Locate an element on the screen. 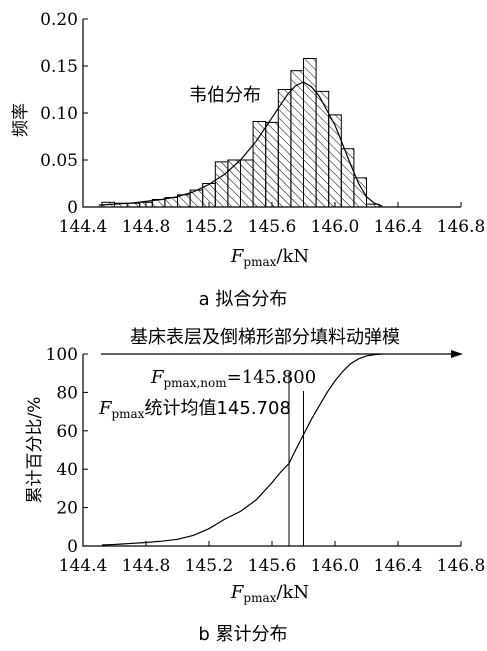 Image resolution: width=487 pixels, height=651 pixels. mean-label: Fpmax统计均值145.708 is located at coordinates (194, 409).